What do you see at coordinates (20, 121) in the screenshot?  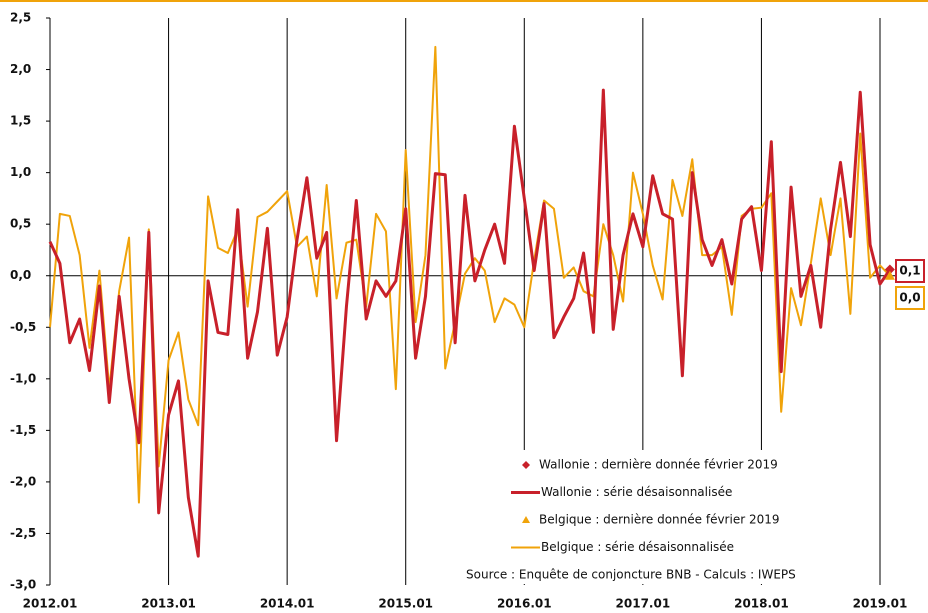 I see `y-tick-label: 1,5` at bounding box center [20, 121].